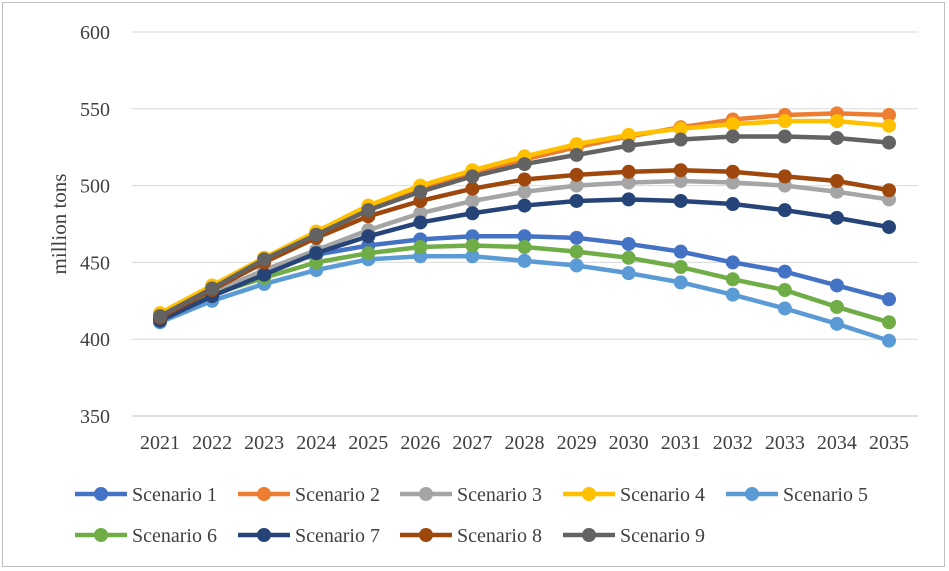  I want to click on x-tick-label: 2023, so click(264, 443).